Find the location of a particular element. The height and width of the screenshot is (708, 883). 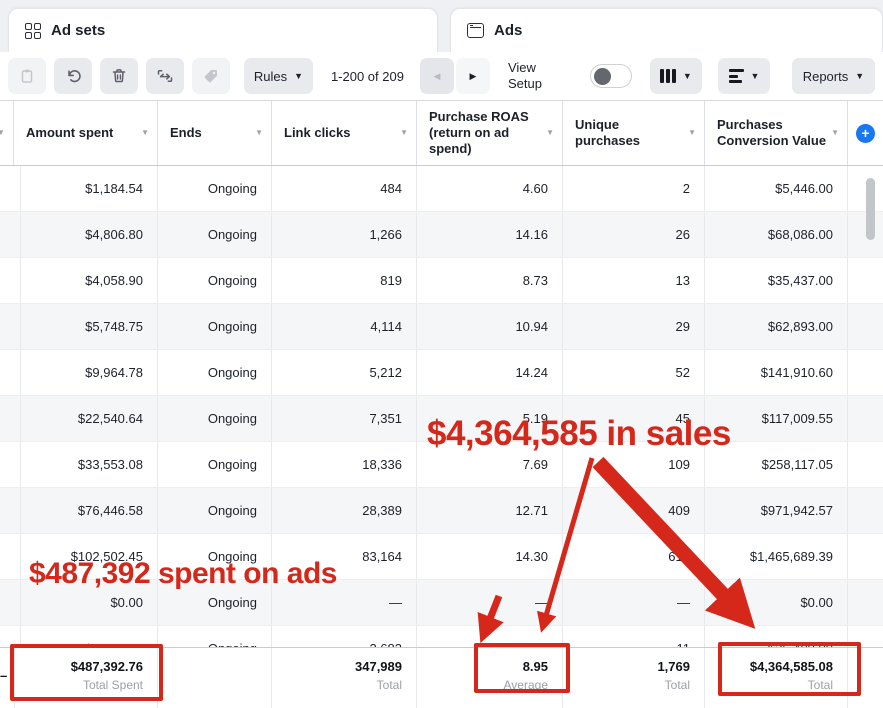

cell-purchase-roas: 7.69 is located at coordinates (490, 464).